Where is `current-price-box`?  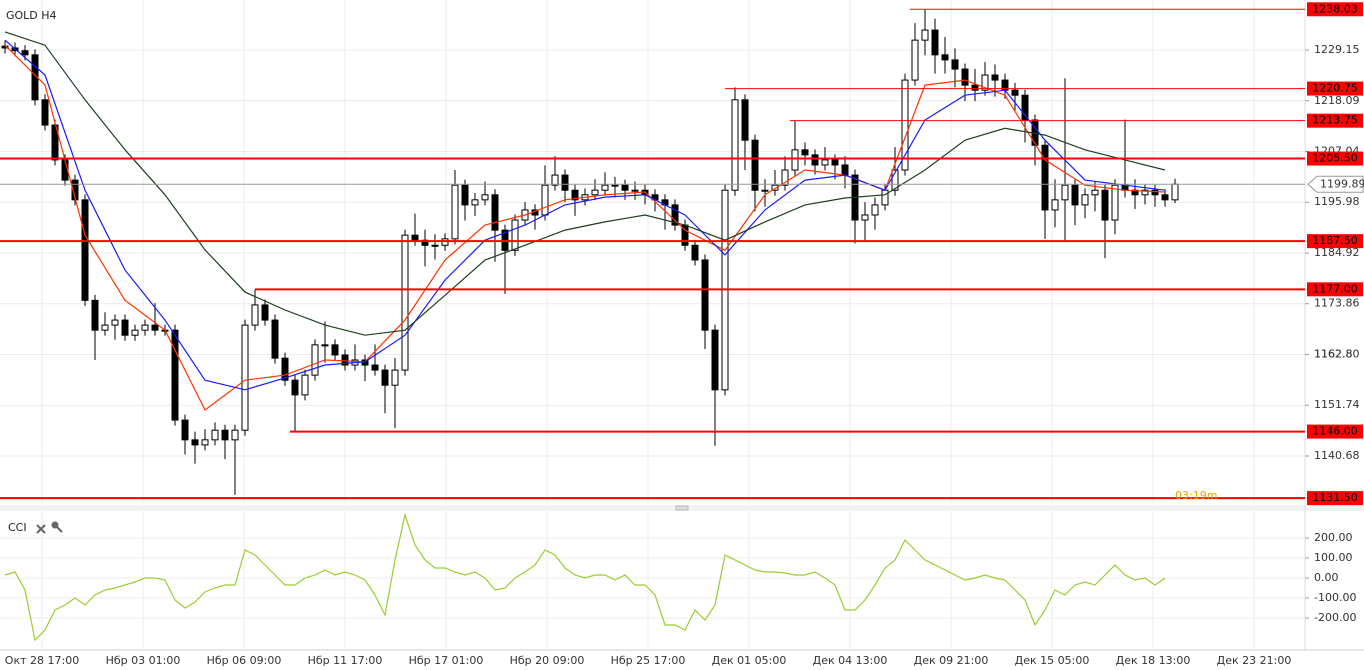 current-price-box is located at coordinates (1335, 184).